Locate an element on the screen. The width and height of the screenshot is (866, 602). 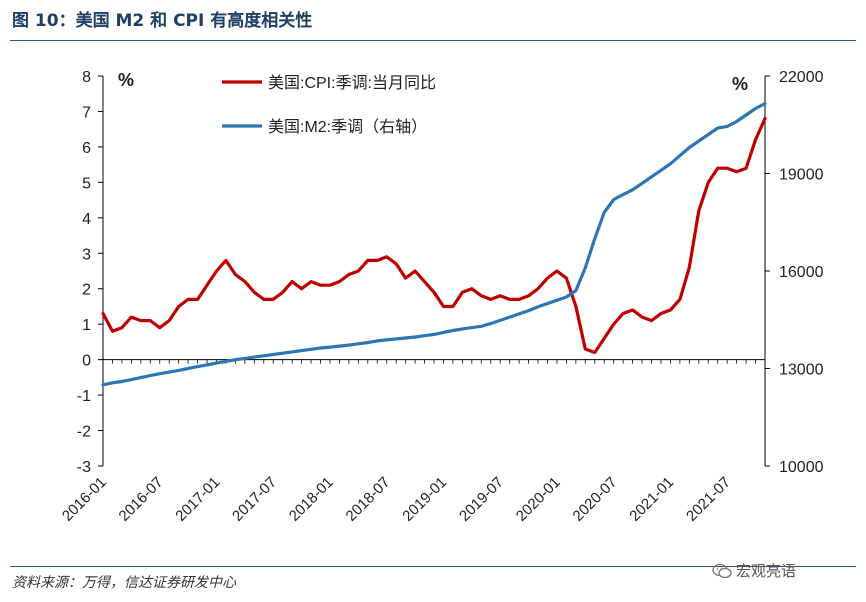
left-axis-tick-label: -2 is located at coordinates (84, 432).